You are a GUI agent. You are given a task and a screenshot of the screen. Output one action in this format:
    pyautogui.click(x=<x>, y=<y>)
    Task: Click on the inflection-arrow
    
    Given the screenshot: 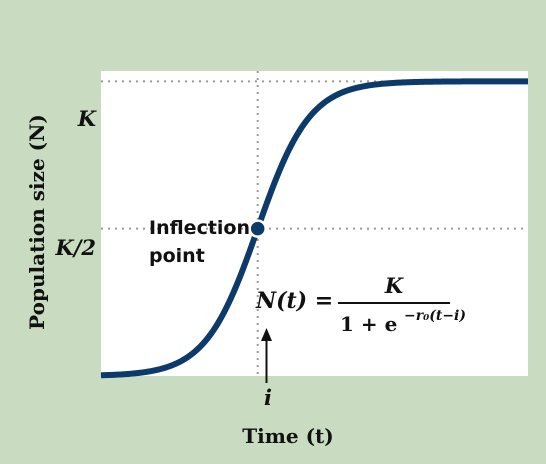 What is the action you would take?
    pyautogui.click(x=266, y=355)
    